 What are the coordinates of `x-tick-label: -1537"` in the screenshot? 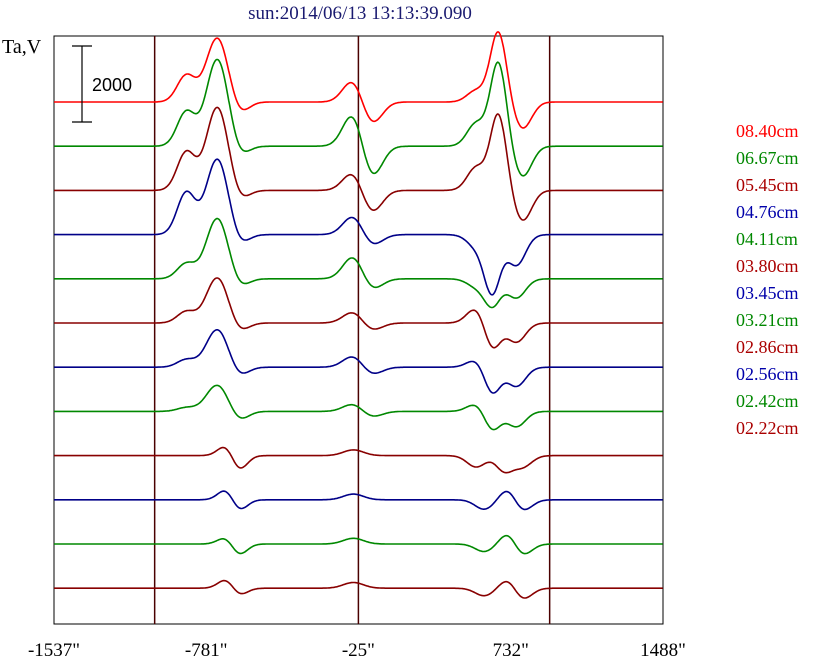 It's located at (54, 650).